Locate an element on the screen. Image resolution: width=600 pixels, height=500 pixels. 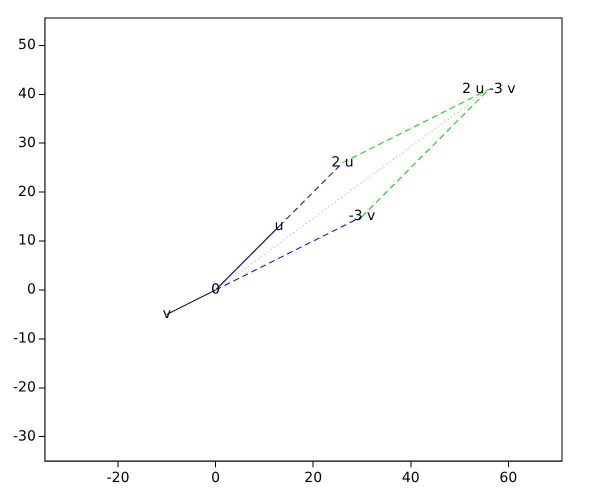
y-tick-label: 0 is located at coordinates (31, 290).